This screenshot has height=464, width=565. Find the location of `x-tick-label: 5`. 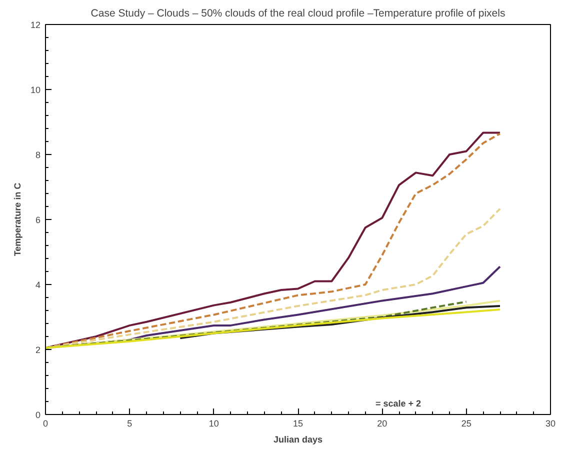

x-tick-label: 5 is located at coordinates (129, 423).